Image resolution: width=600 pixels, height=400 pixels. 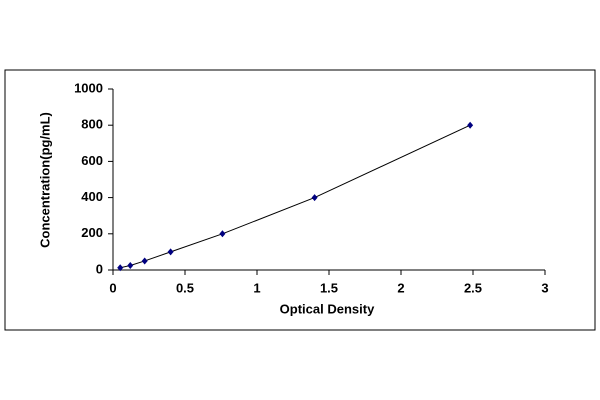 What do you see at coordinates (92, 160) in the screenshot?
I see `y-tick-label: 600` at bounding box center [92, 160].